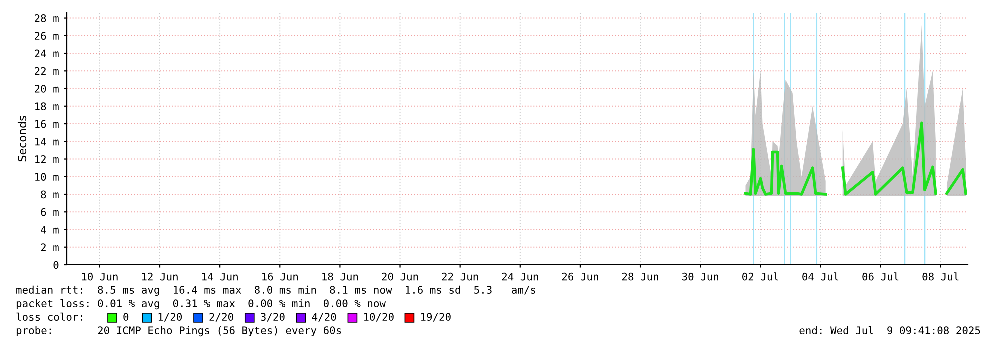 Image resolution: width=997 pixels, height=347 pixels. I want to click on y-tick-label: 22 m, so click(47, 71).